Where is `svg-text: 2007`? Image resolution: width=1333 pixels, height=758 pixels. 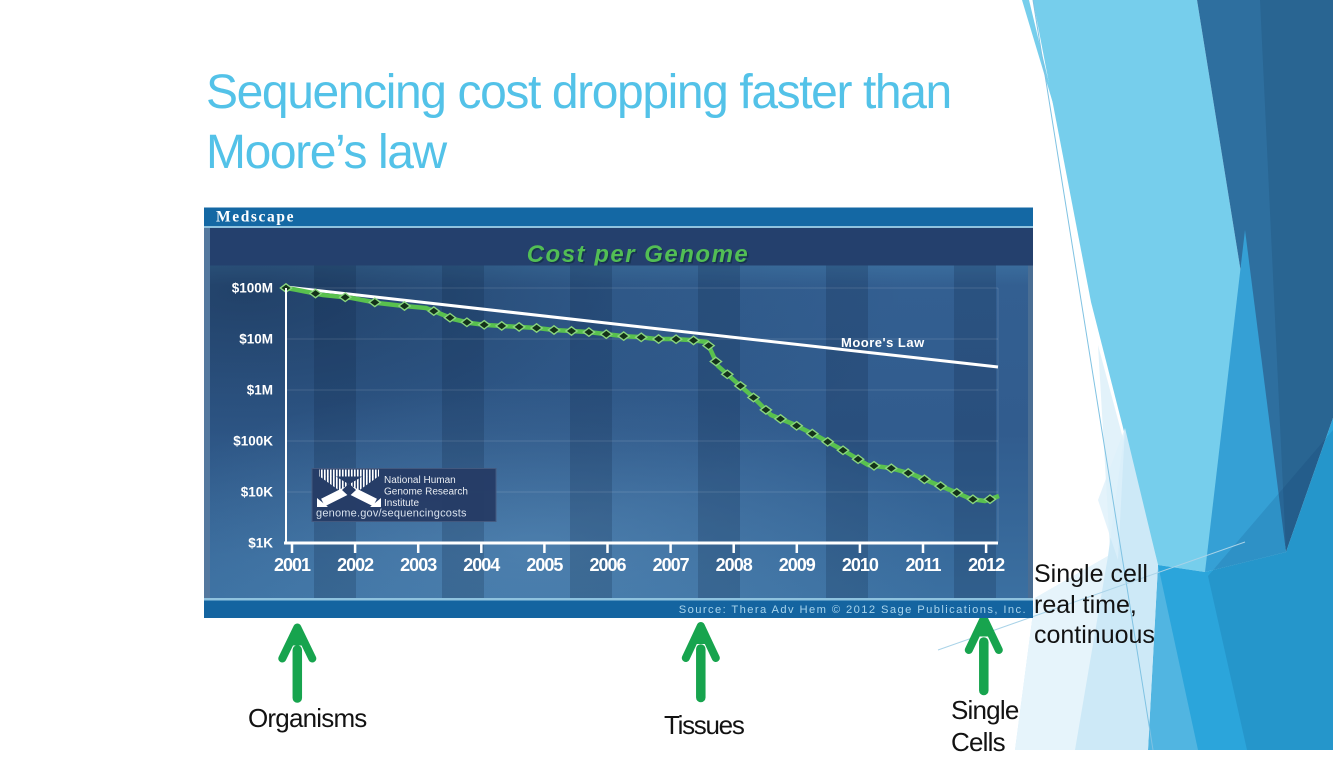 svg-text: 2007 is located at coordinates (671, 565).